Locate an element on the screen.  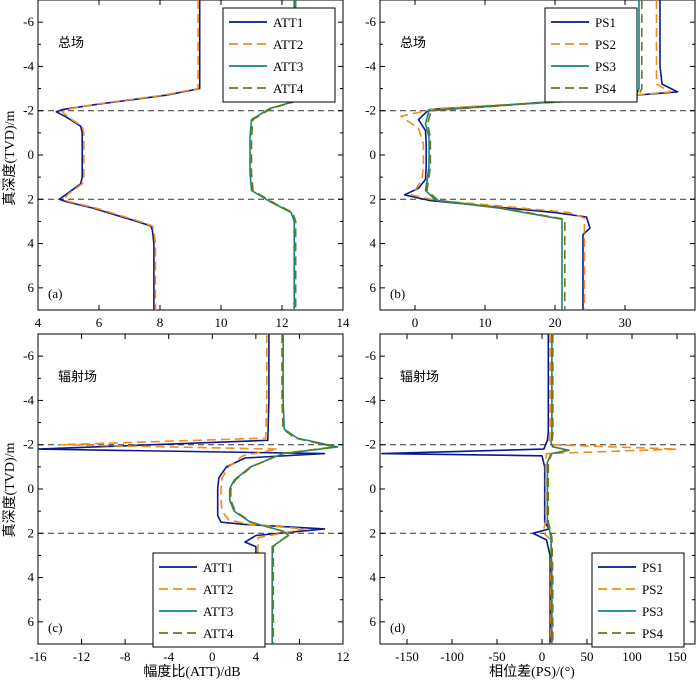
legend-label: ATT4 is located at coordinates (218, 633).